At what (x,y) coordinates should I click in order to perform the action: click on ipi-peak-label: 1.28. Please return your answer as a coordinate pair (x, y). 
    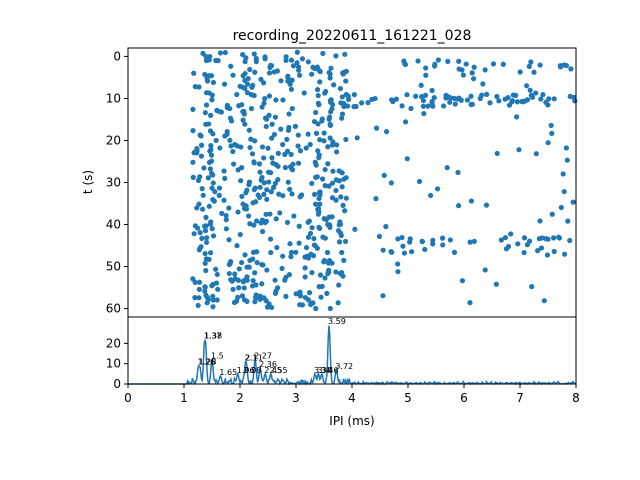
    Looking at the image, I should click on (208, 362).